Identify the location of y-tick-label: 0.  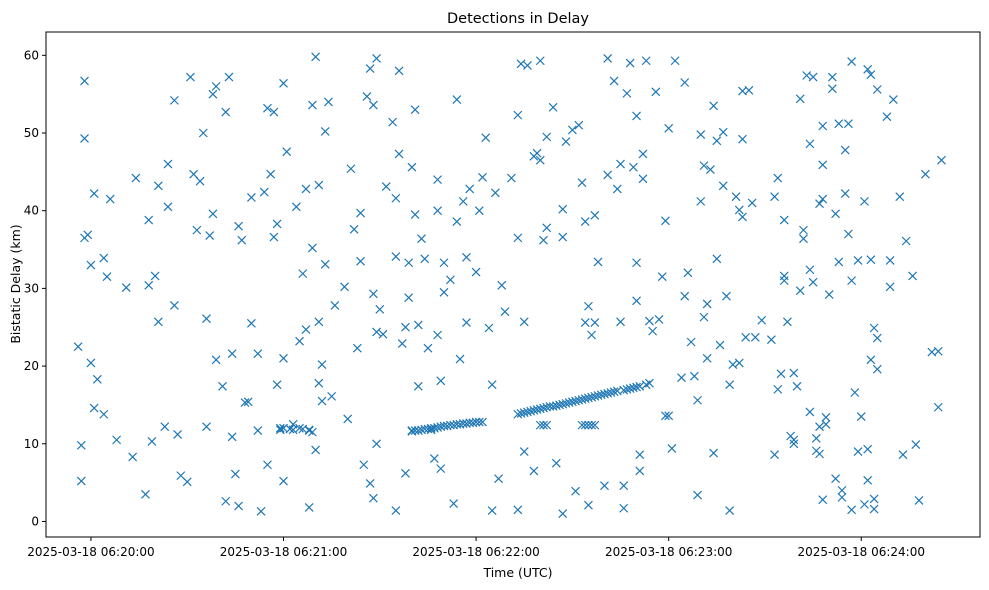
(35, 521).